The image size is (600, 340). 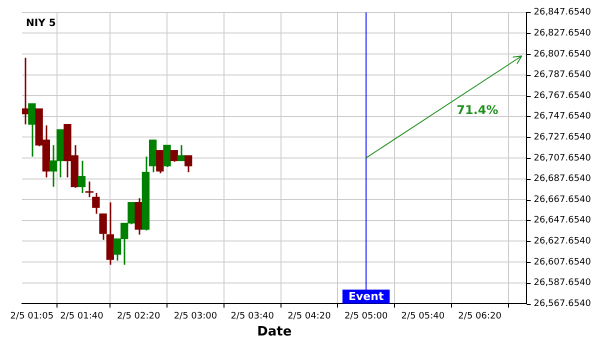 I want to click on y-tick-label: 26,707.6540, so click(x=563, y=158).